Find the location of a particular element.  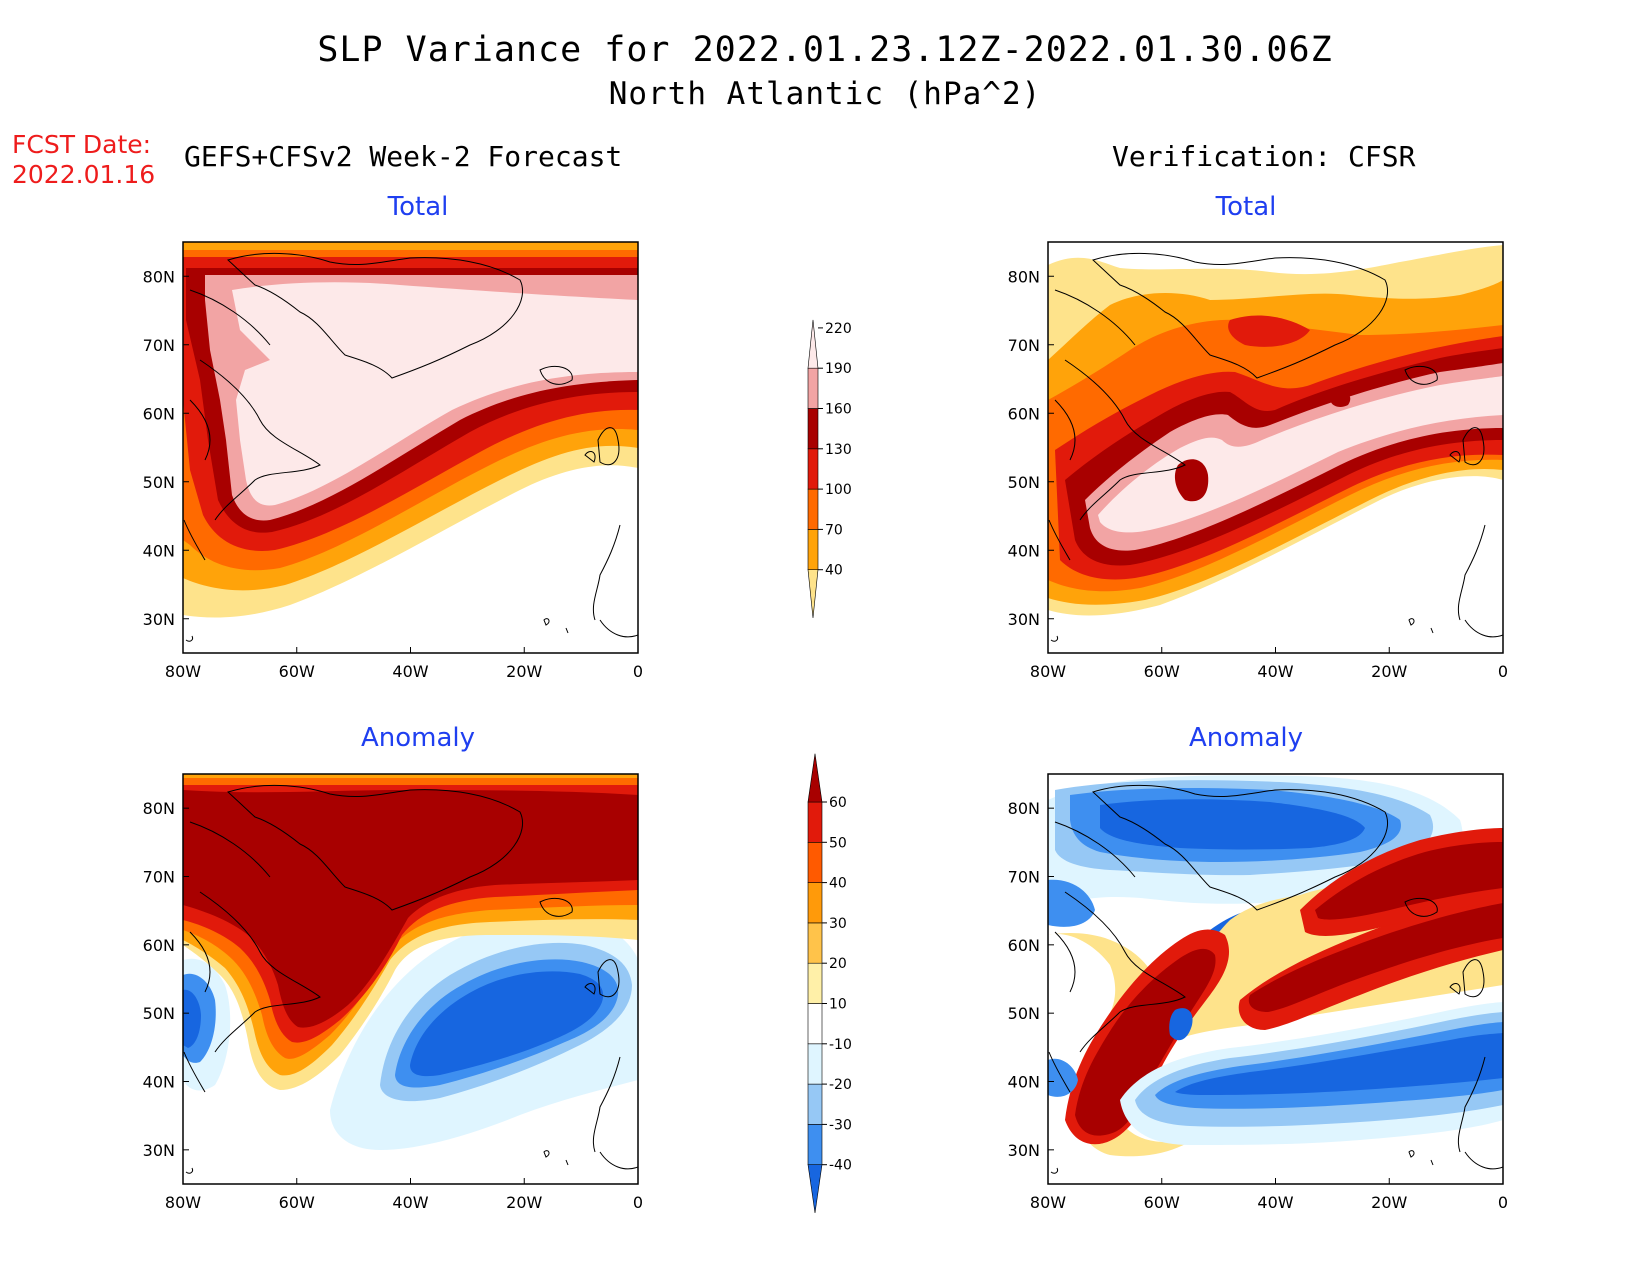

colorbar-label: 20 is located at coordinates (838, 964).